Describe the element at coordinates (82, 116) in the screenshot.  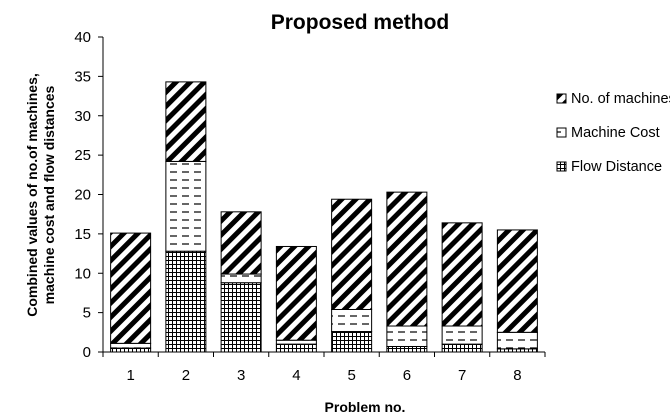
I see `y-tick-label: 30` at that location.